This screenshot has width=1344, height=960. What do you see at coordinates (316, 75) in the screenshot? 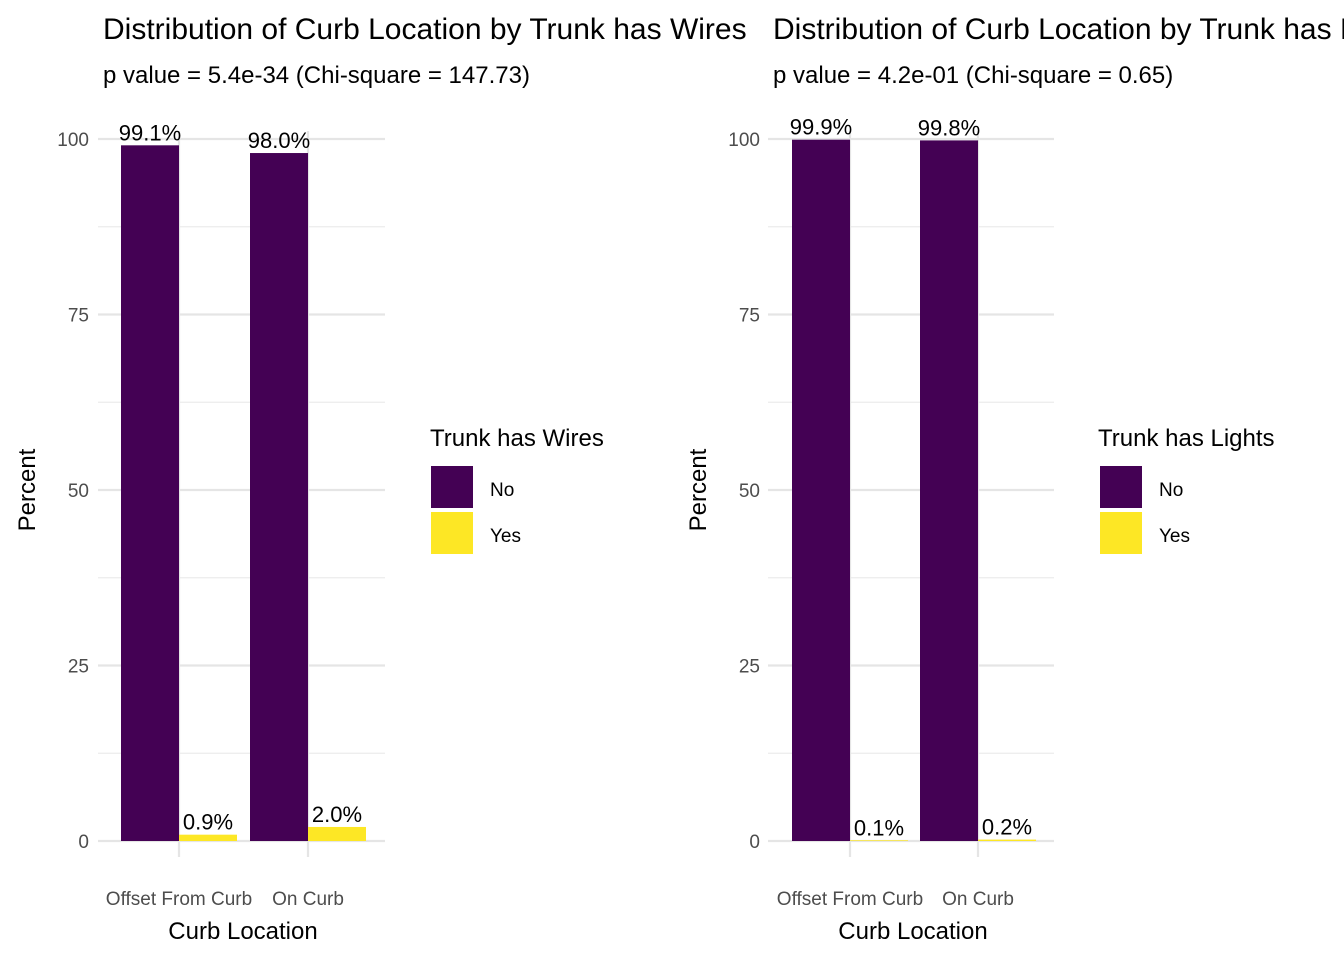
I see `chart-subtitle: p value = 5.4e-34 (Chi-square = 147.73)` at bounding box center [316, 75].